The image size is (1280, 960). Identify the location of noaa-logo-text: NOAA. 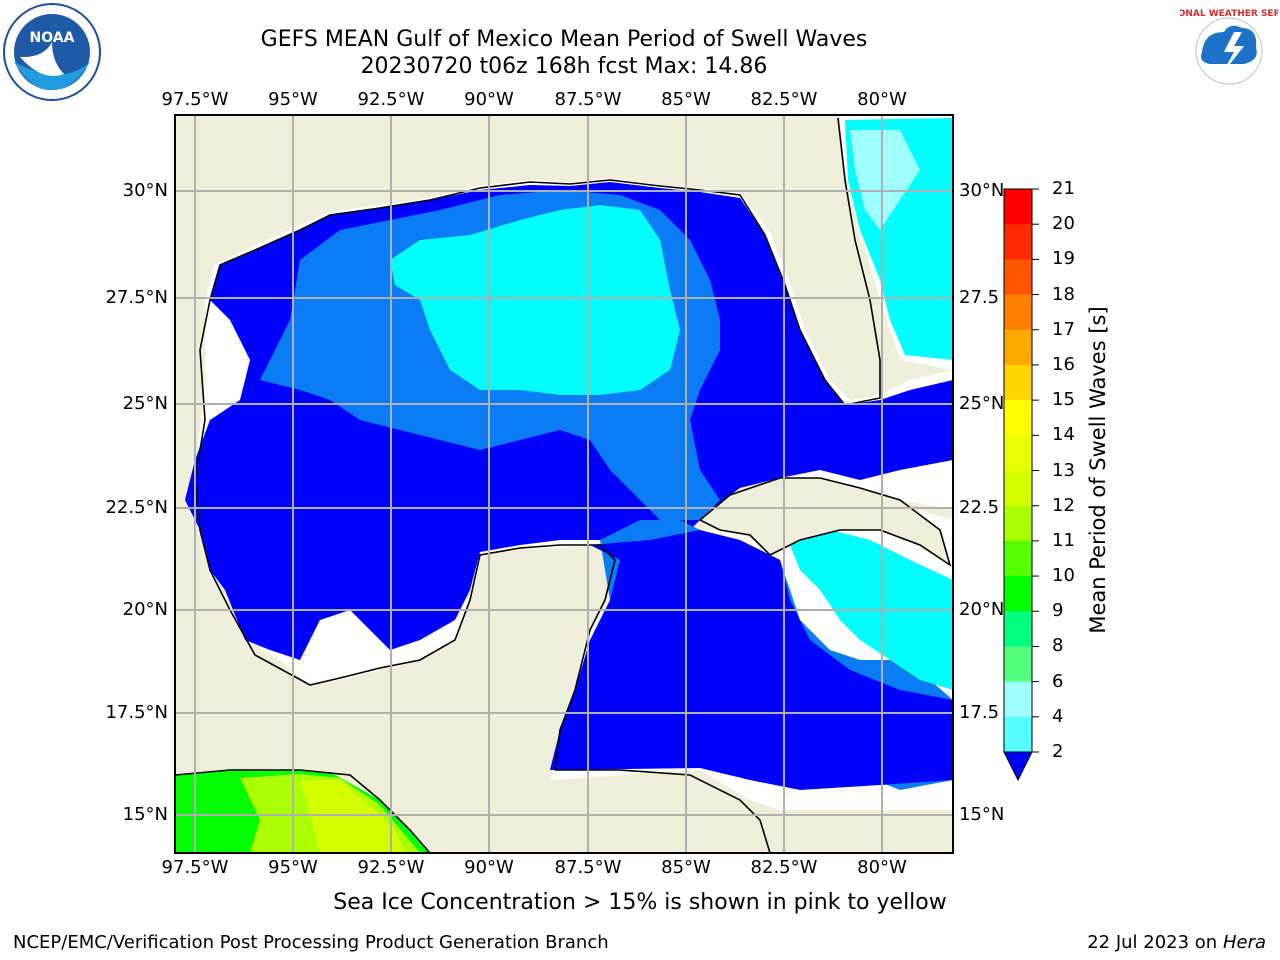
(52, 38).